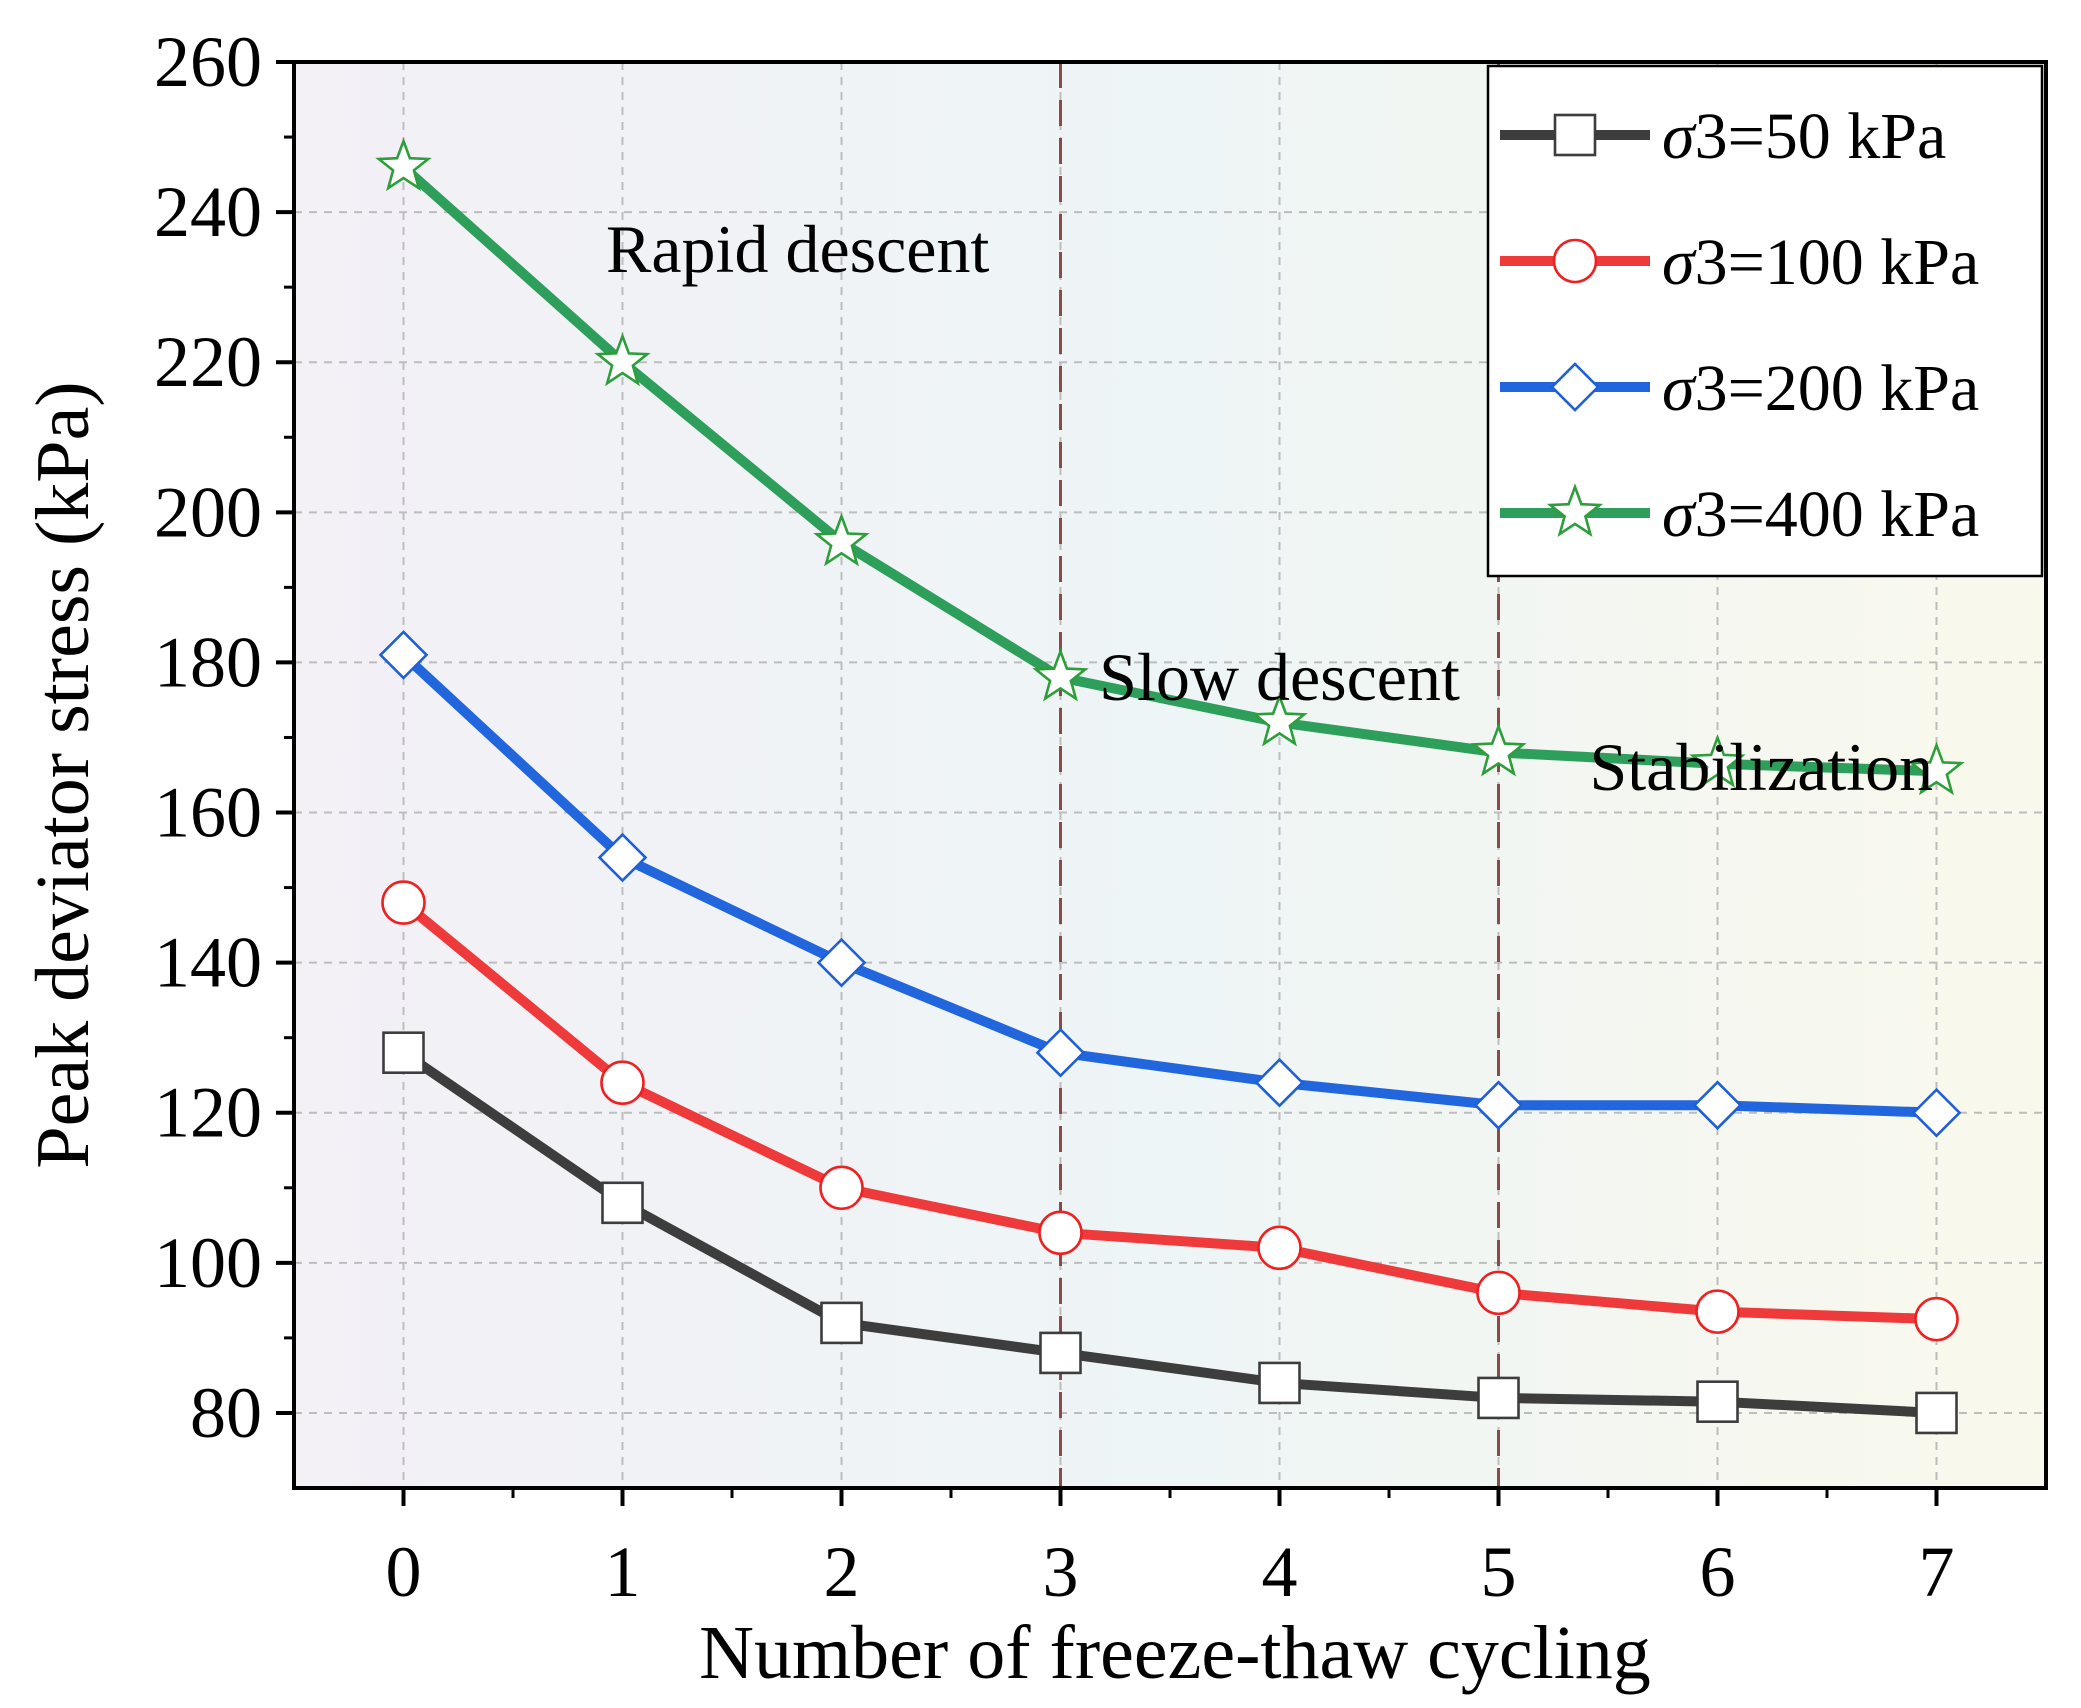  I want to click on x-tick-label: 7, so click(1937, 1572).